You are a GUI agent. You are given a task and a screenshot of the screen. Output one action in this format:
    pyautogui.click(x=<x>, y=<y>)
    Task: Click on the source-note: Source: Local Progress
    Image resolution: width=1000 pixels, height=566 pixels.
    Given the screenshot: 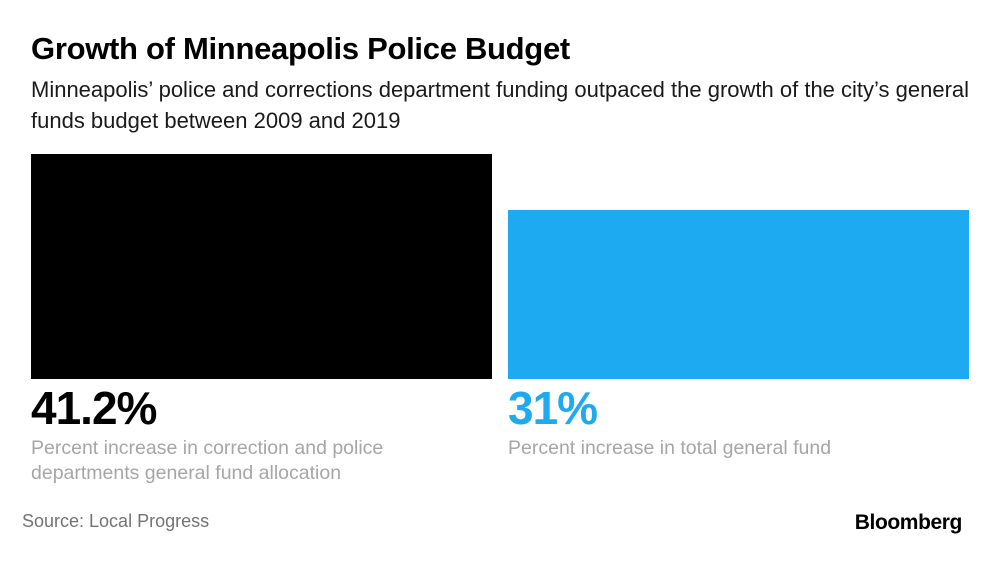 What is the action you would take?
    pyautogui.click(x=116, y=521)
    